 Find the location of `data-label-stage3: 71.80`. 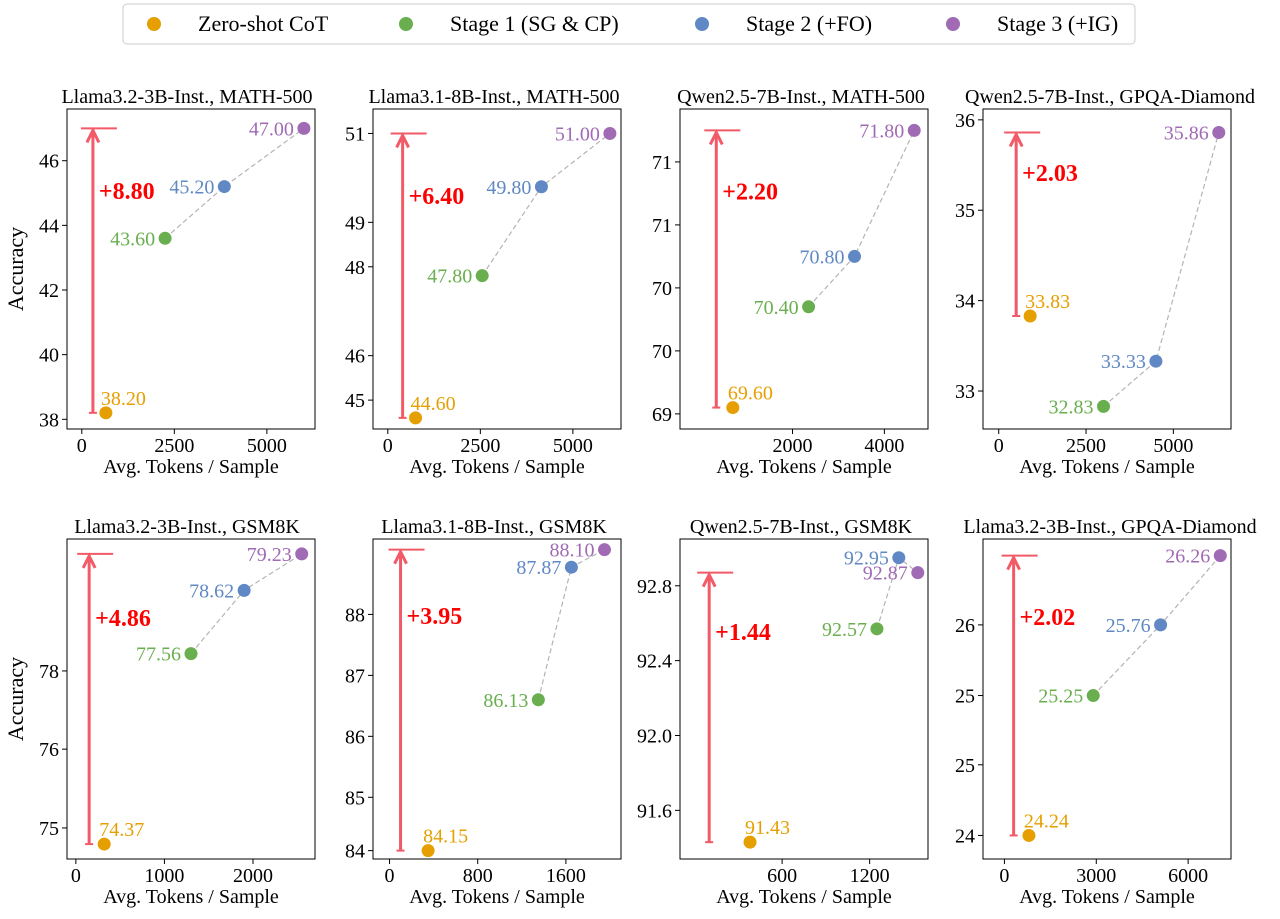

data-label-stage3: 71.80 is located at coordinates (881, 131).